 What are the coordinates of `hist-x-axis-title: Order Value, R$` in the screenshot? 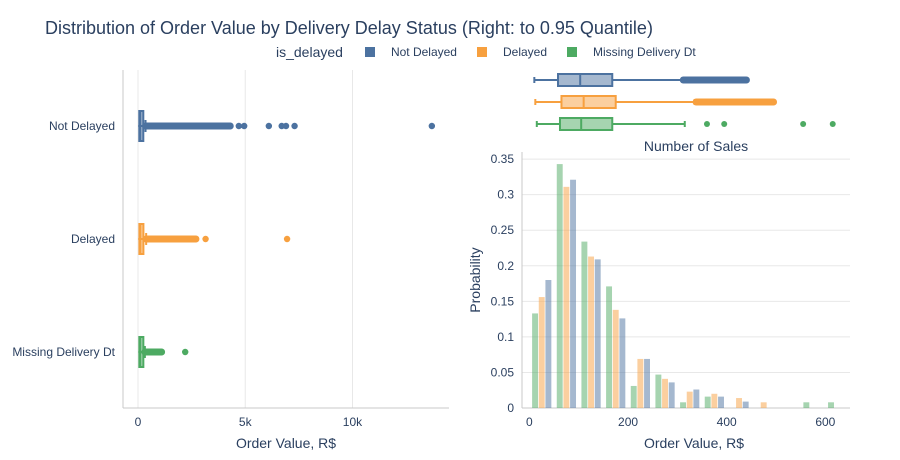 It's located at (694, 443).